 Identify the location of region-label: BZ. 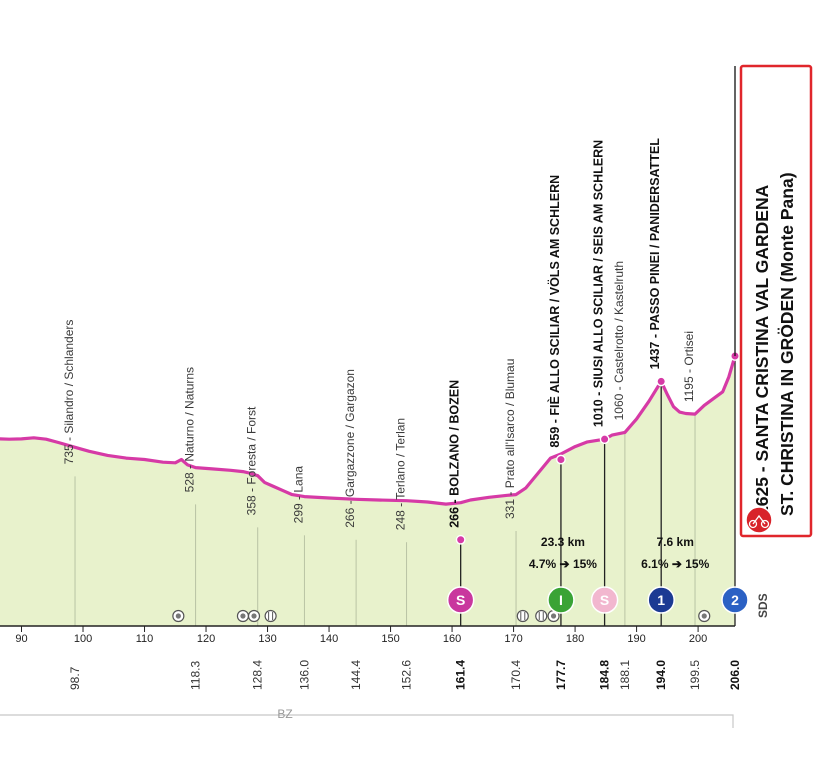
(284, 714).